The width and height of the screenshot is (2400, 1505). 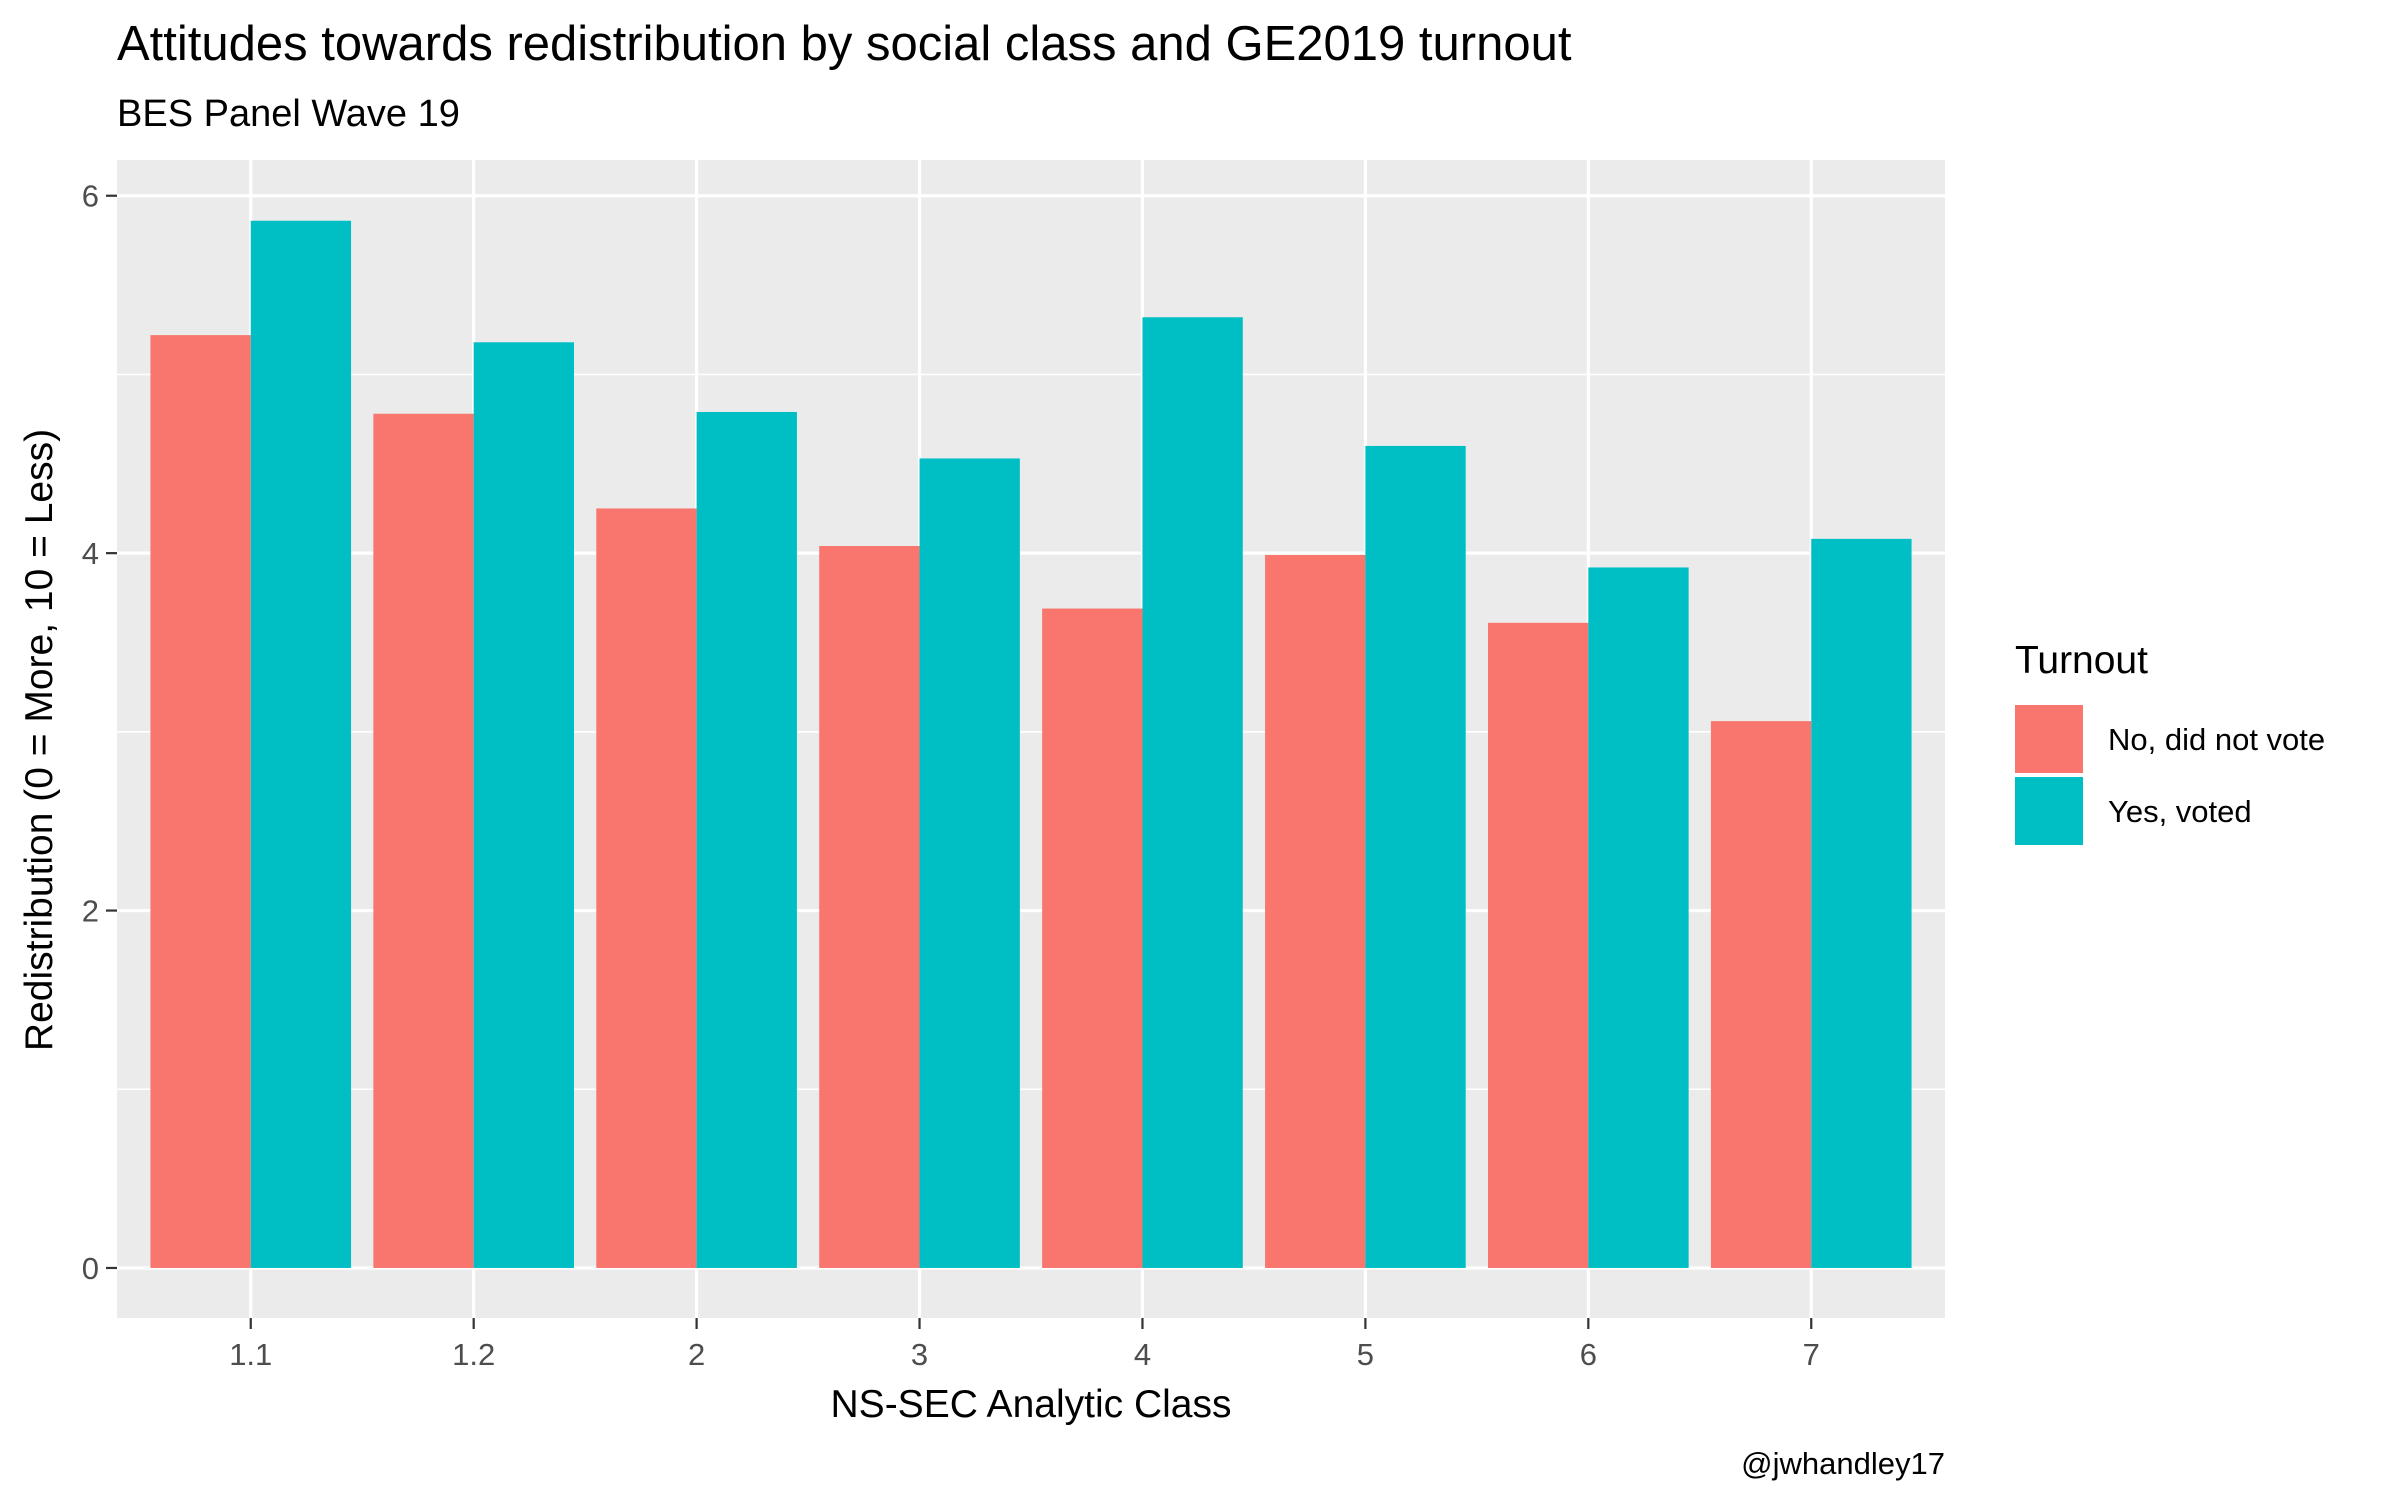 I want to click on legend-key-no-vote, so click(x=2049, y=739).